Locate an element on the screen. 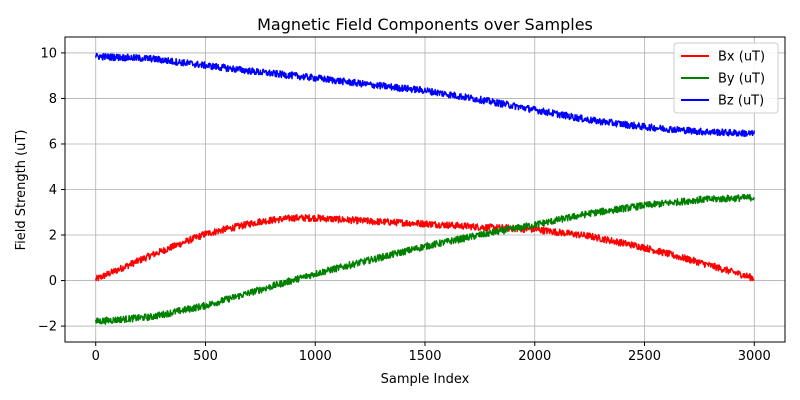 The height and width of the screenshot is (400, 800). y-tick-label: 8 is located at coordinates (53, 99).